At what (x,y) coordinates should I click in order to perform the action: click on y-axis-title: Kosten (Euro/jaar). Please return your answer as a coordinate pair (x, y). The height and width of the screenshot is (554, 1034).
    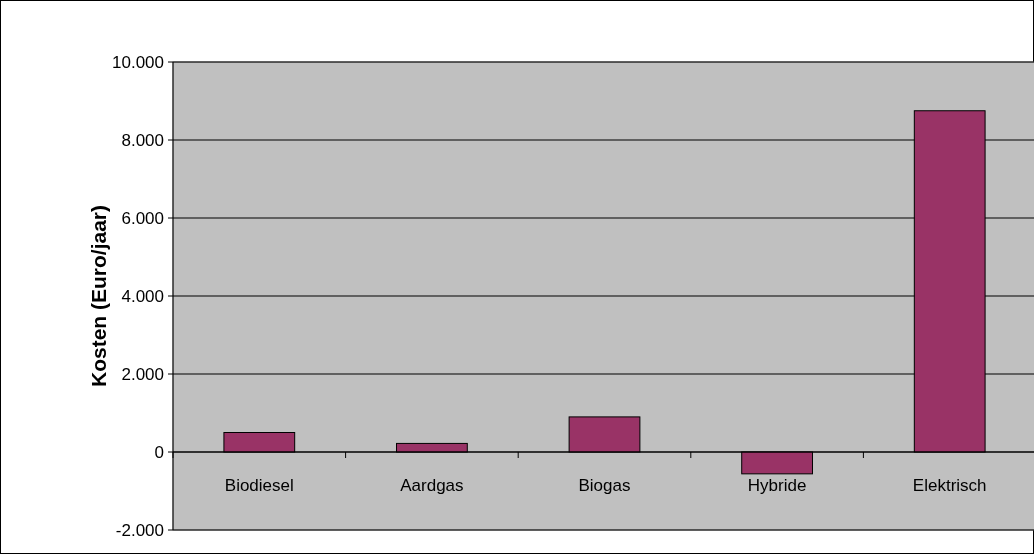
    Looking at the image, I should click on (98, 296).